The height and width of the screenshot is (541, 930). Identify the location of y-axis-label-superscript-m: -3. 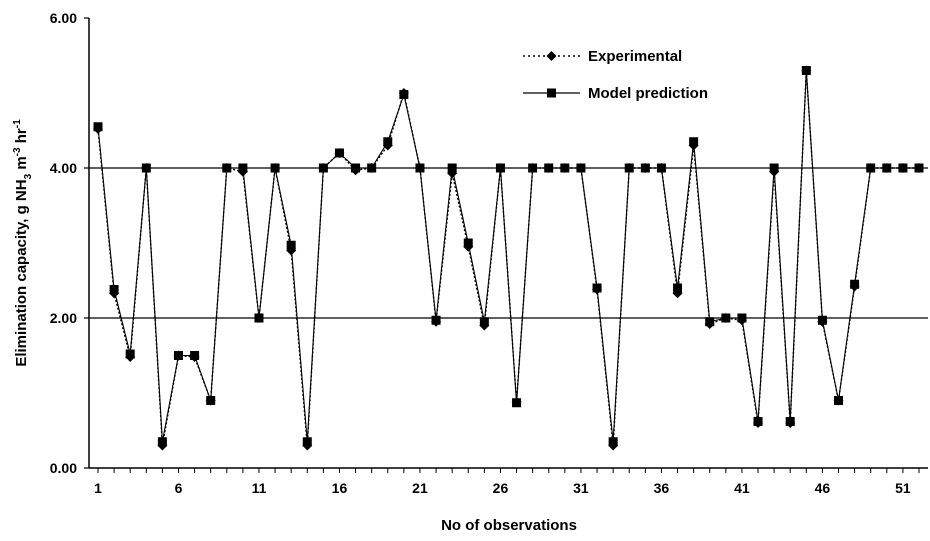
(17, 151).